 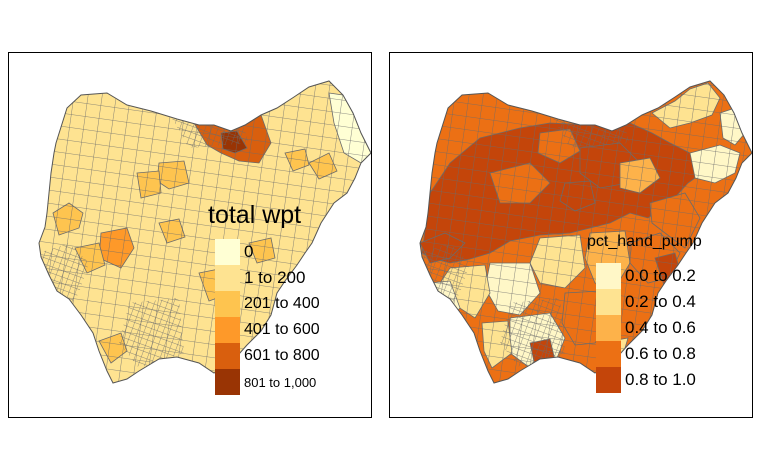 I want to click on legend-label: 801 to 1,000, so click(x=280, y=382).